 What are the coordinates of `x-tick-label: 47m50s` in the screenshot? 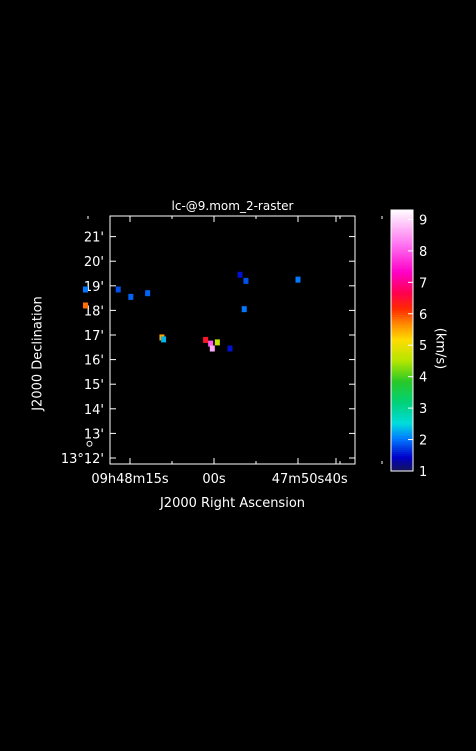 It's located at (298, 479).